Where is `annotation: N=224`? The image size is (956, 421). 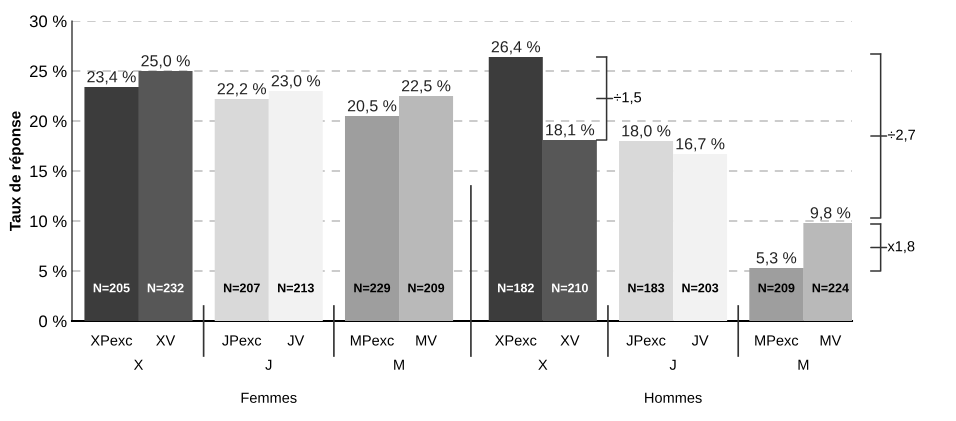
annotation: N=224 is located at coordinates (830, 288).